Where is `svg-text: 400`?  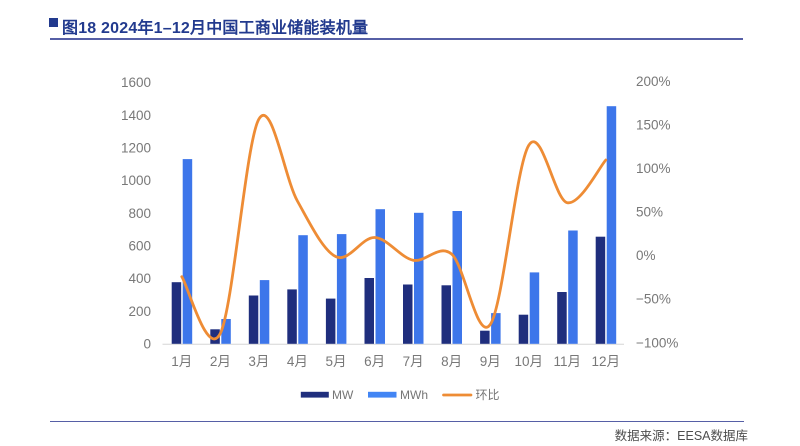 svg-text: 400 is located at coordinates (139, 278).